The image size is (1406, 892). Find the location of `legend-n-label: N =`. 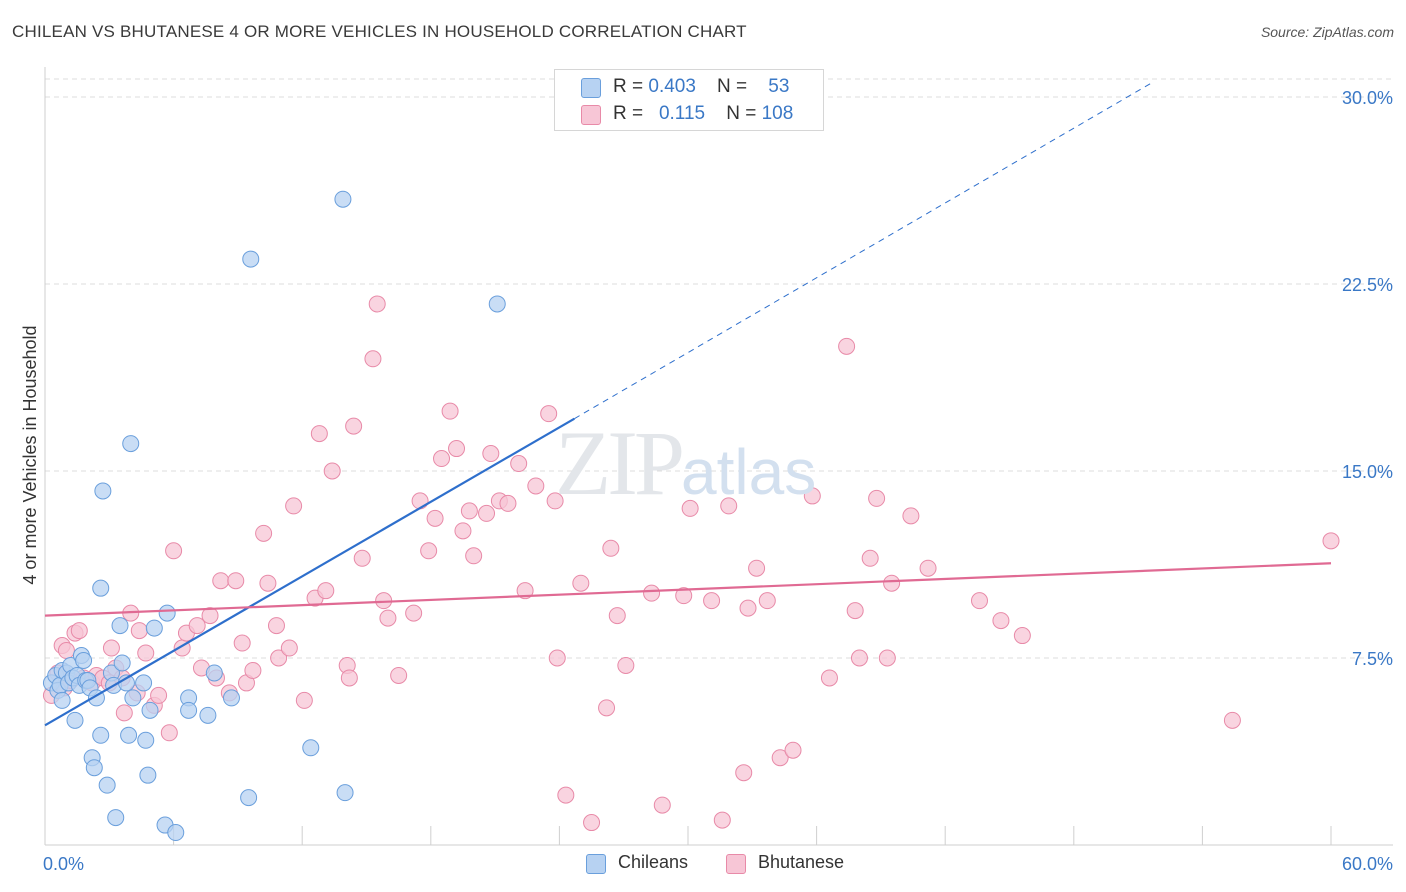

legend-n-label: N = is located at coordinates (735, 86).